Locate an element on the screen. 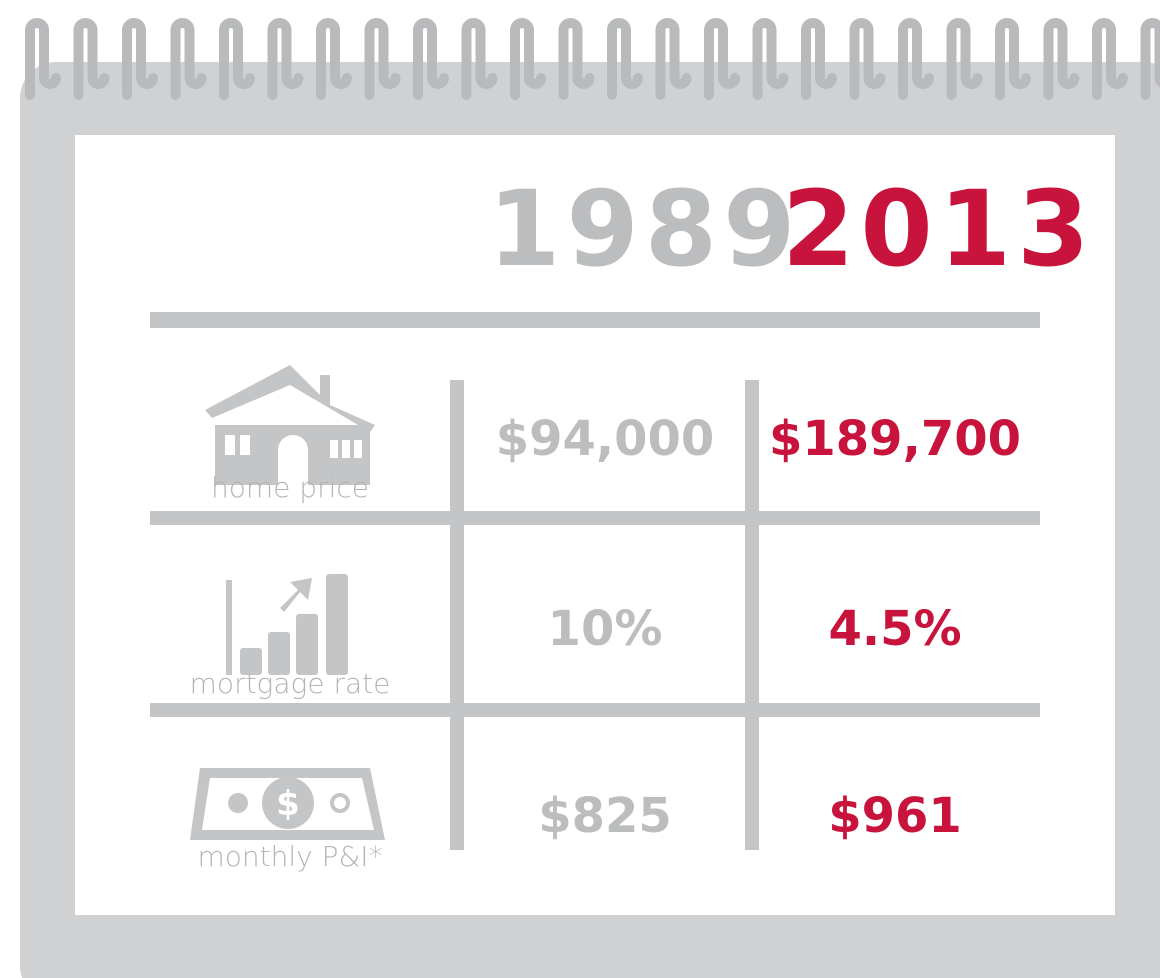  calendar-rings is located at coordinates (592, 59).